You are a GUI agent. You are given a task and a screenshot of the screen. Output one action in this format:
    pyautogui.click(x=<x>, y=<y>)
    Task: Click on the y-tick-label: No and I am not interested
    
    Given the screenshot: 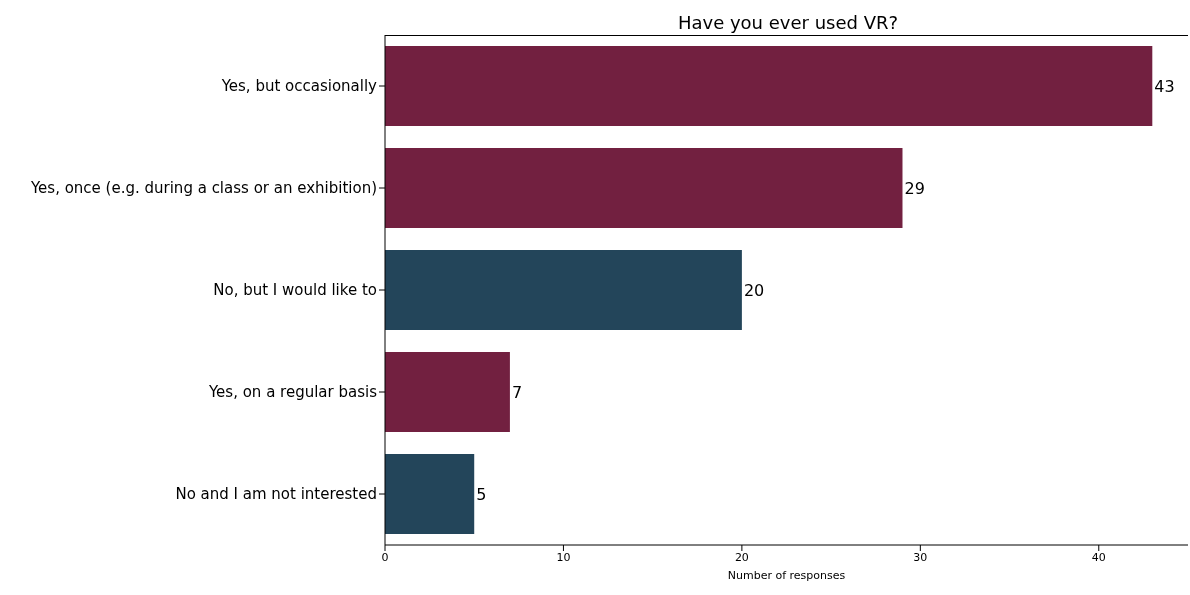 What is the action you would take?
    pyautogui.click(x=276, y=494)
    